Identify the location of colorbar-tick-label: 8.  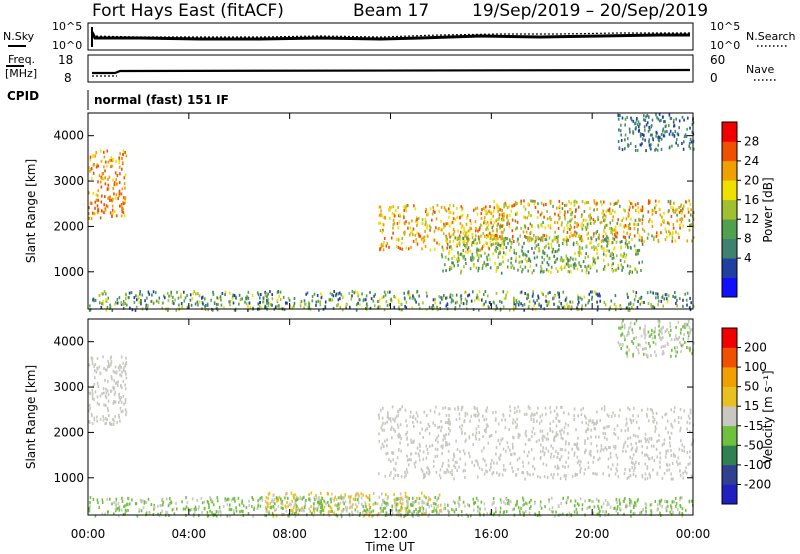
(748, 239).